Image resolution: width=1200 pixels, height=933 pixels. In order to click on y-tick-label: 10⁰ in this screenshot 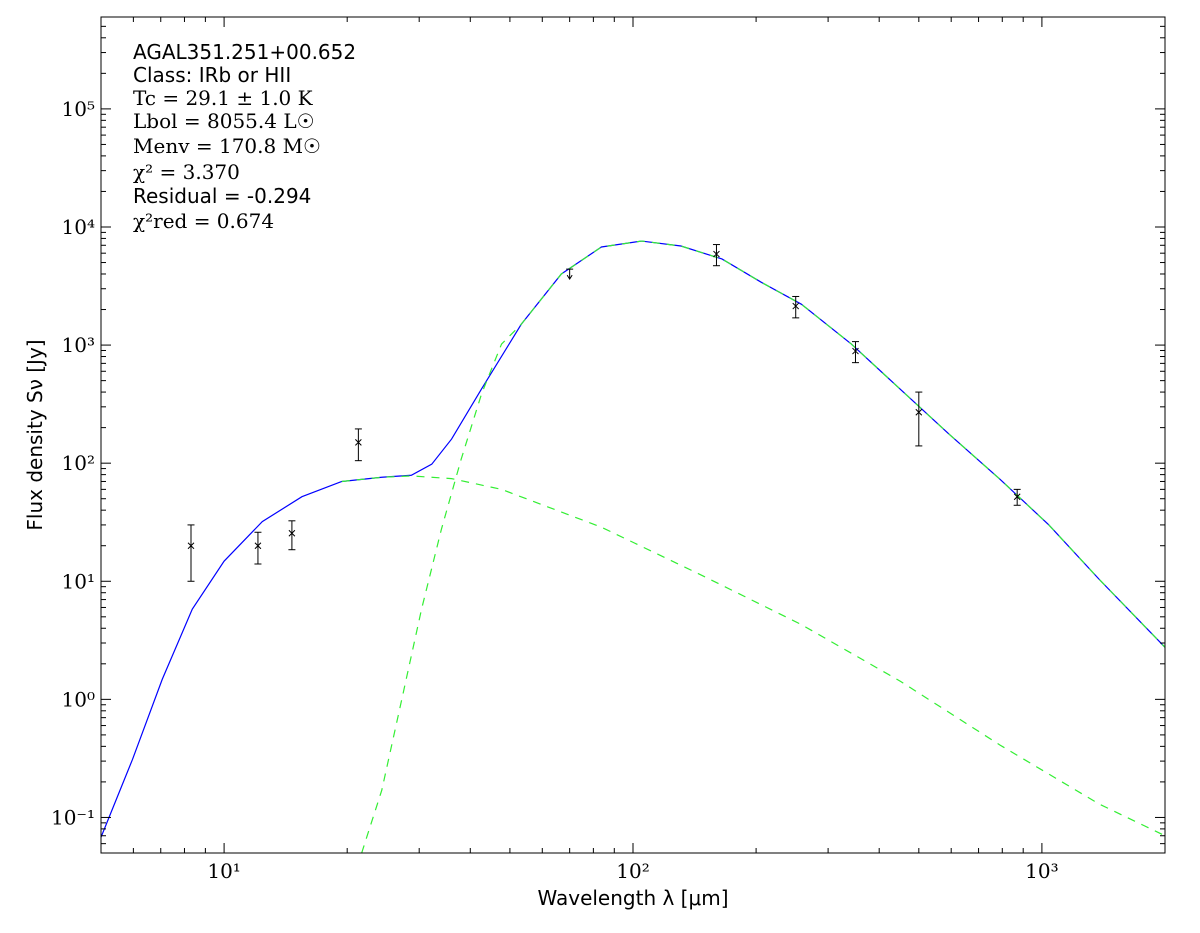, I will do `click(78, 699)`.